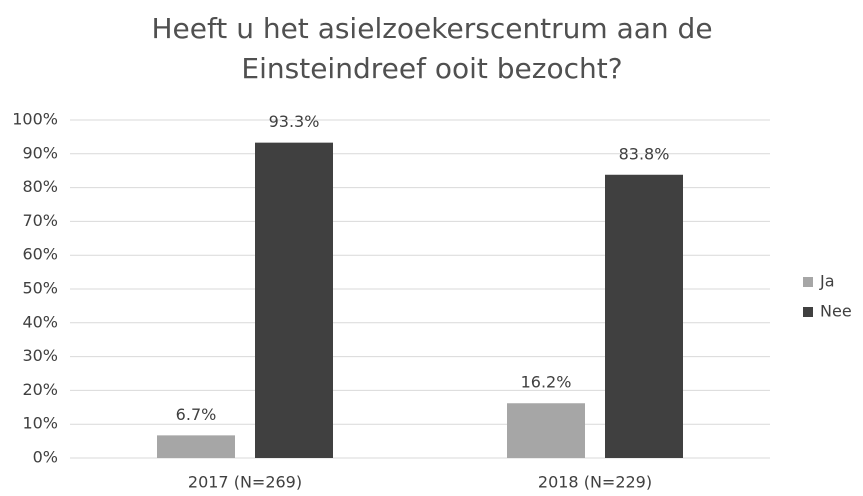 Image resolution: width=863 pixels, height=496 pixels. I want to click on chart-title: Heeft u het asielzoekerscentrum aan de, so click(431, 28).